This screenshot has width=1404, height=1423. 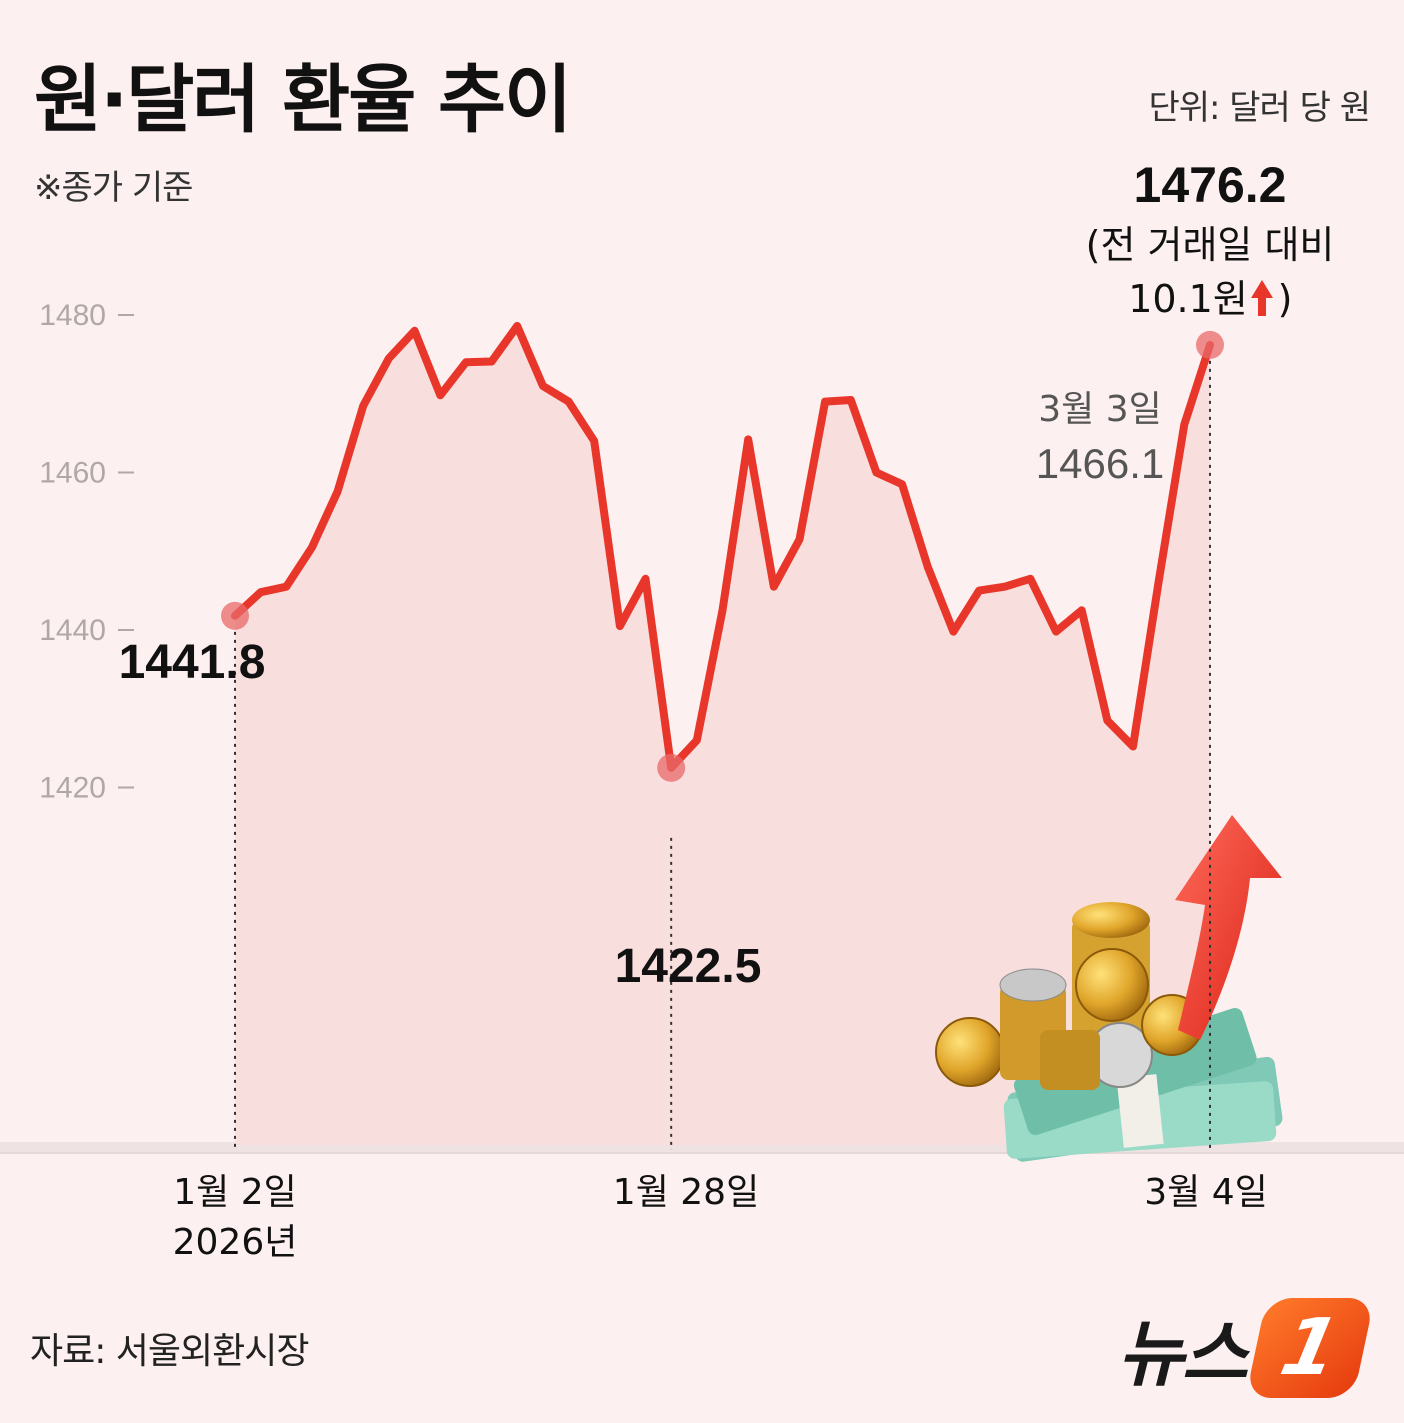 I want to click on y-axis: 1480 1460 1440 1420, so click(x=86, y=552).